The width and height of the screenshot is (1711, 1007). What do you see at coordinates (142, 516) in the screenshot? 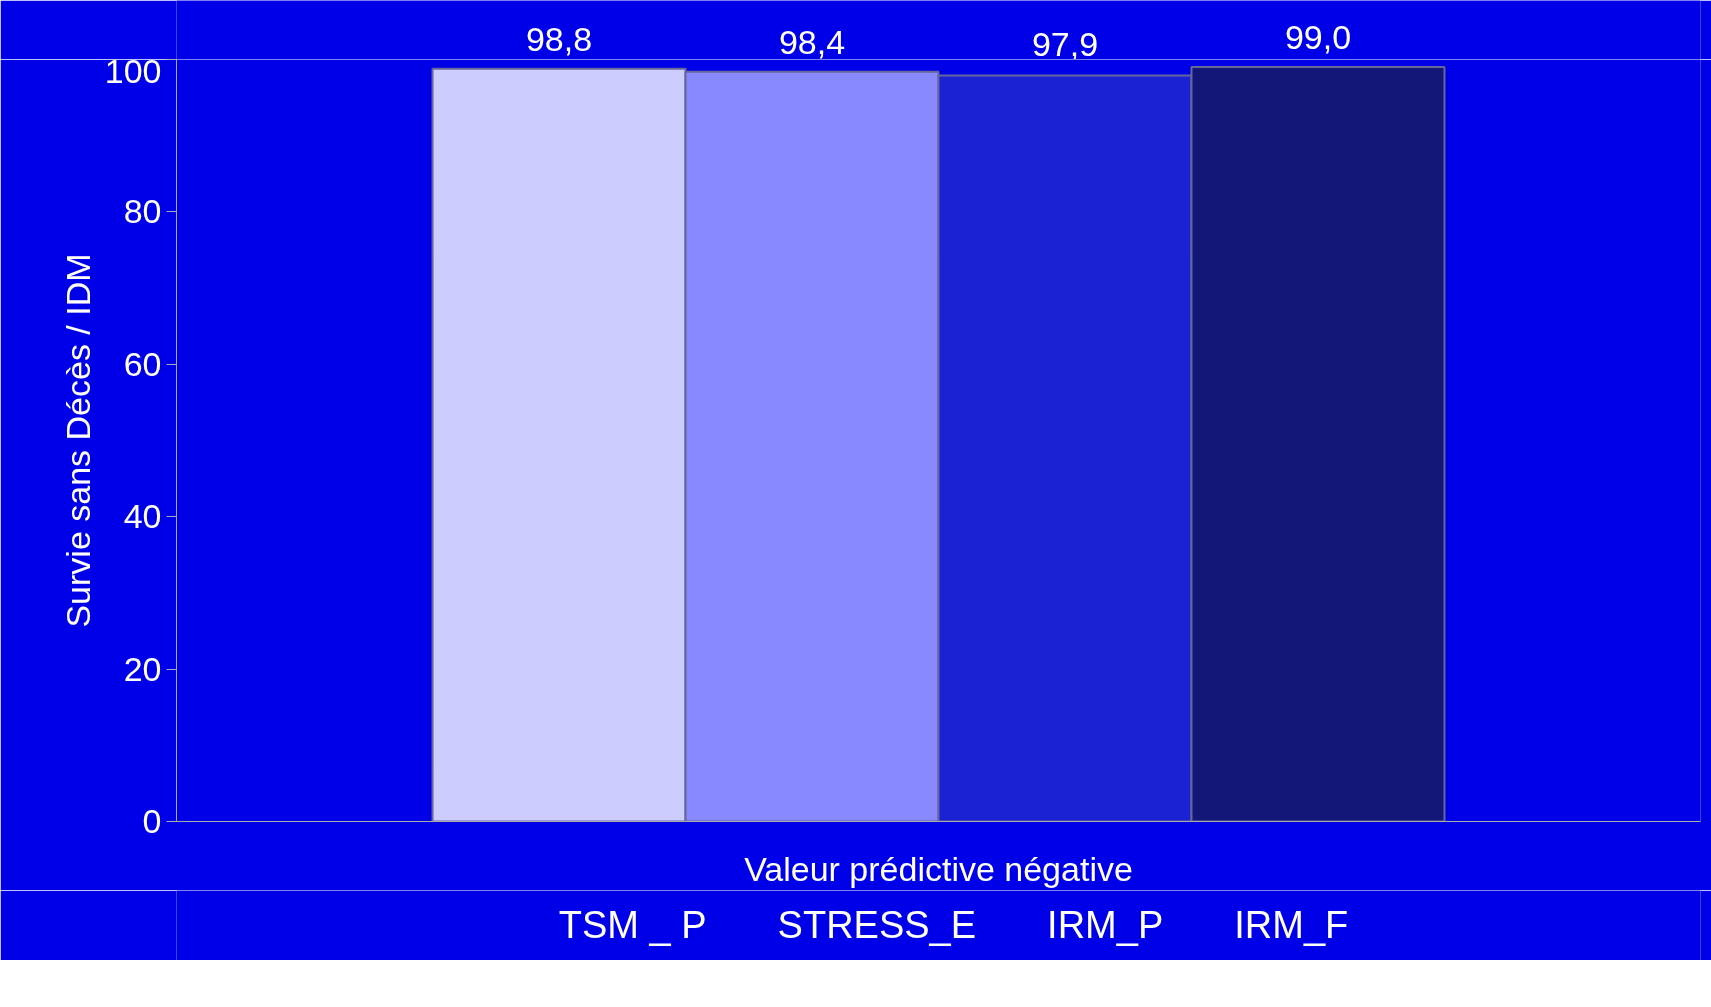
I see `y-tick-label: 40` at bounding box center [142, 516].